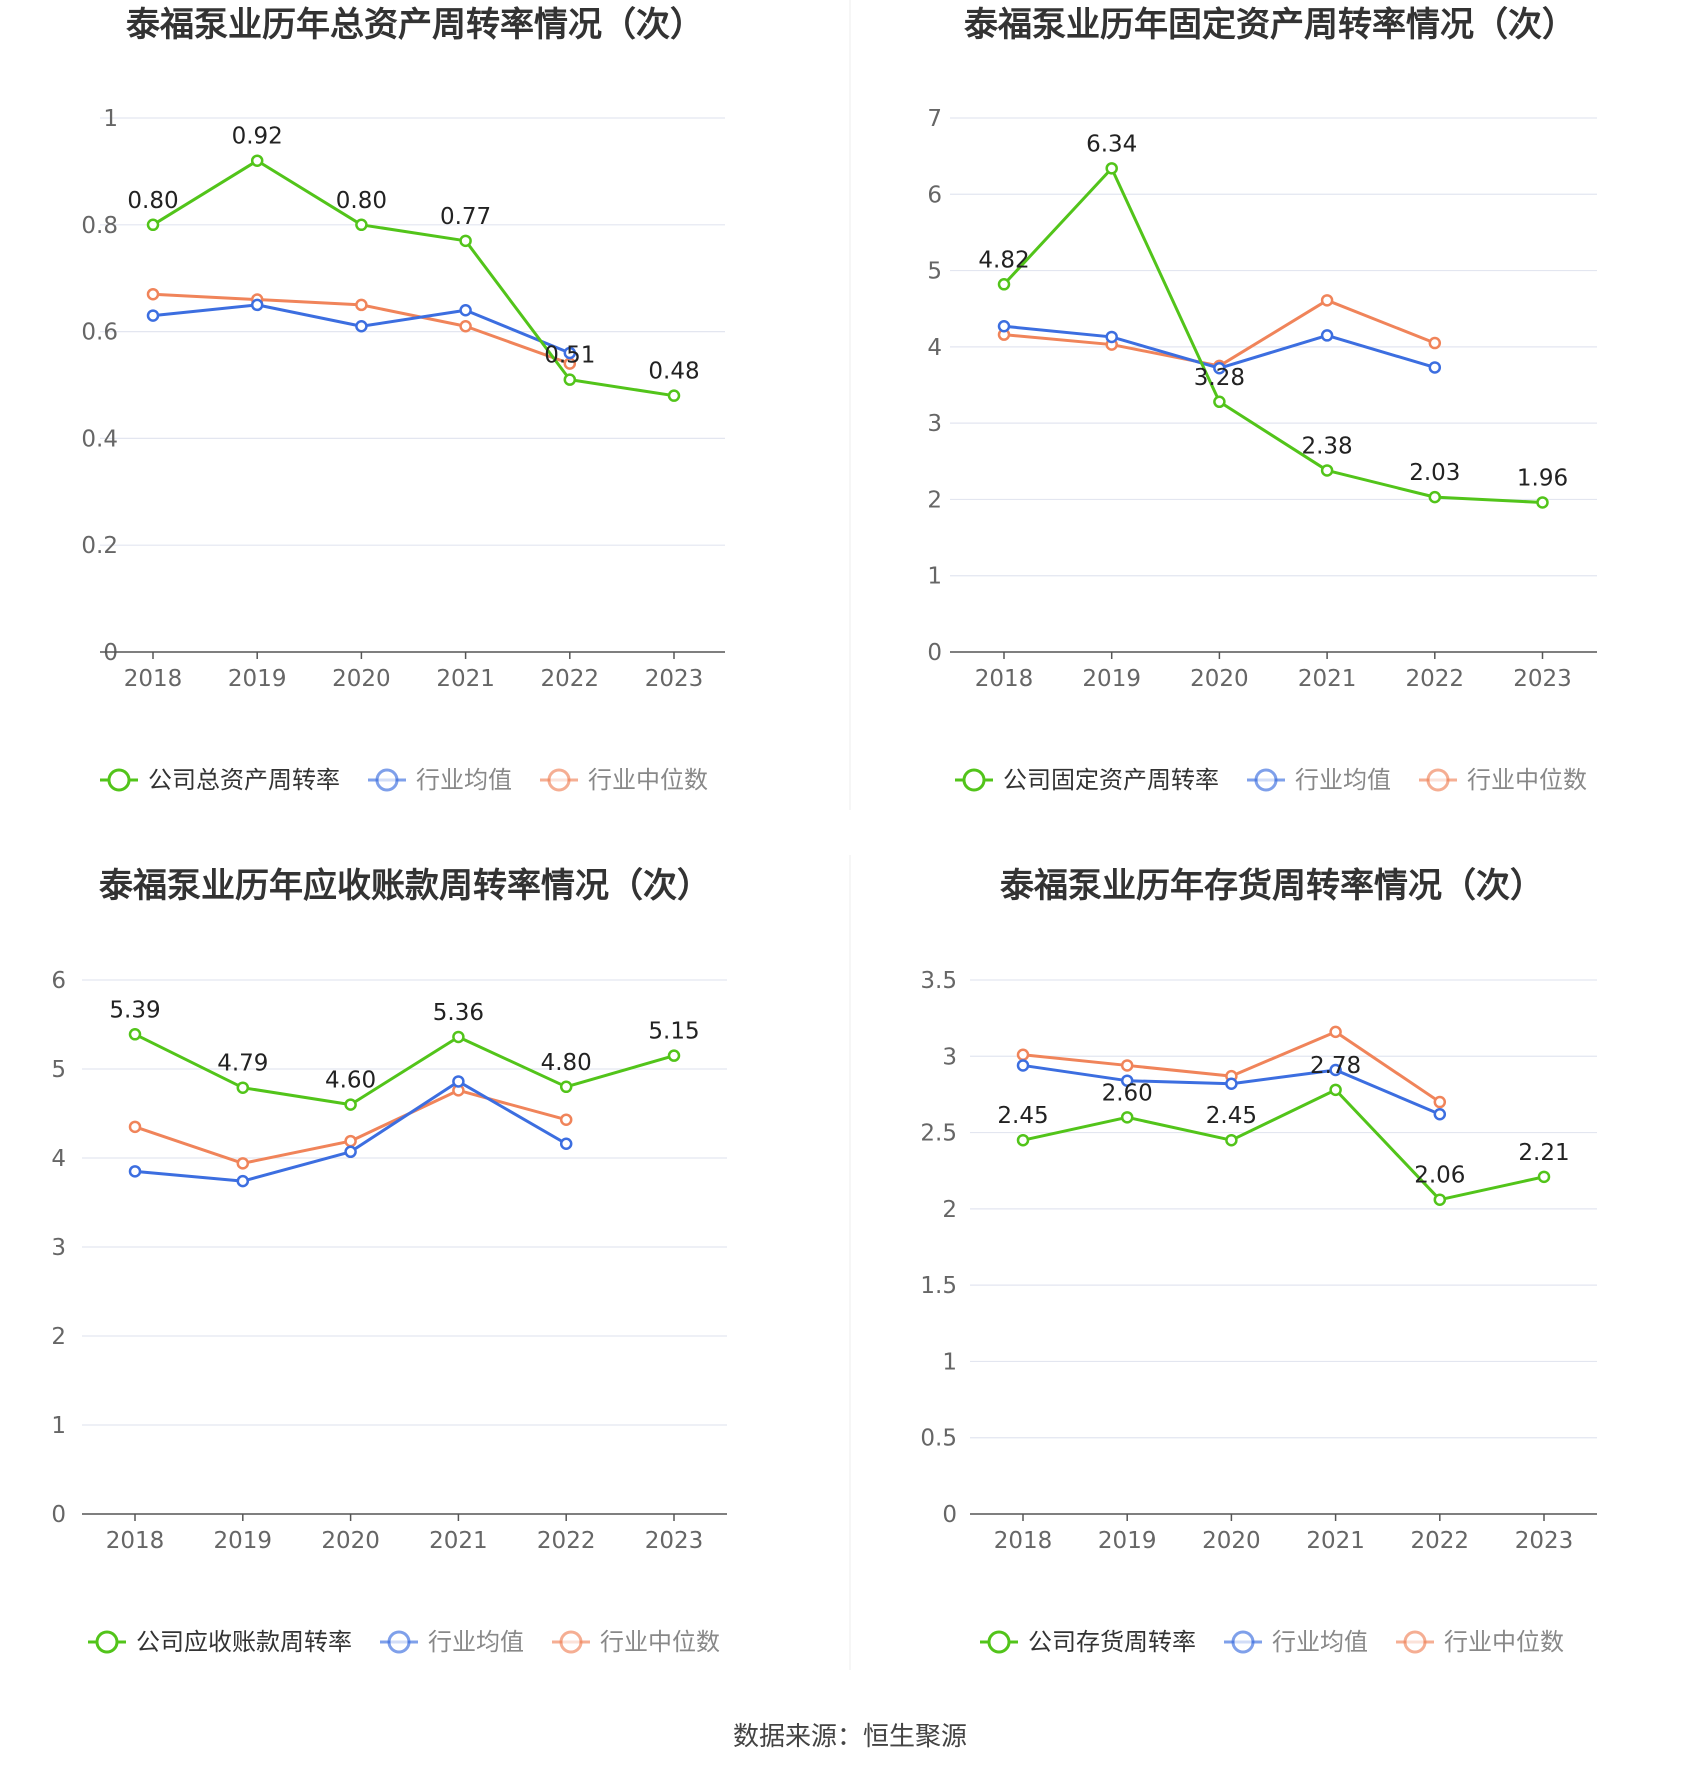 This screenshot has width=1700, height=1782. I want to click on data-label: 6.34, so click(1111, 144).